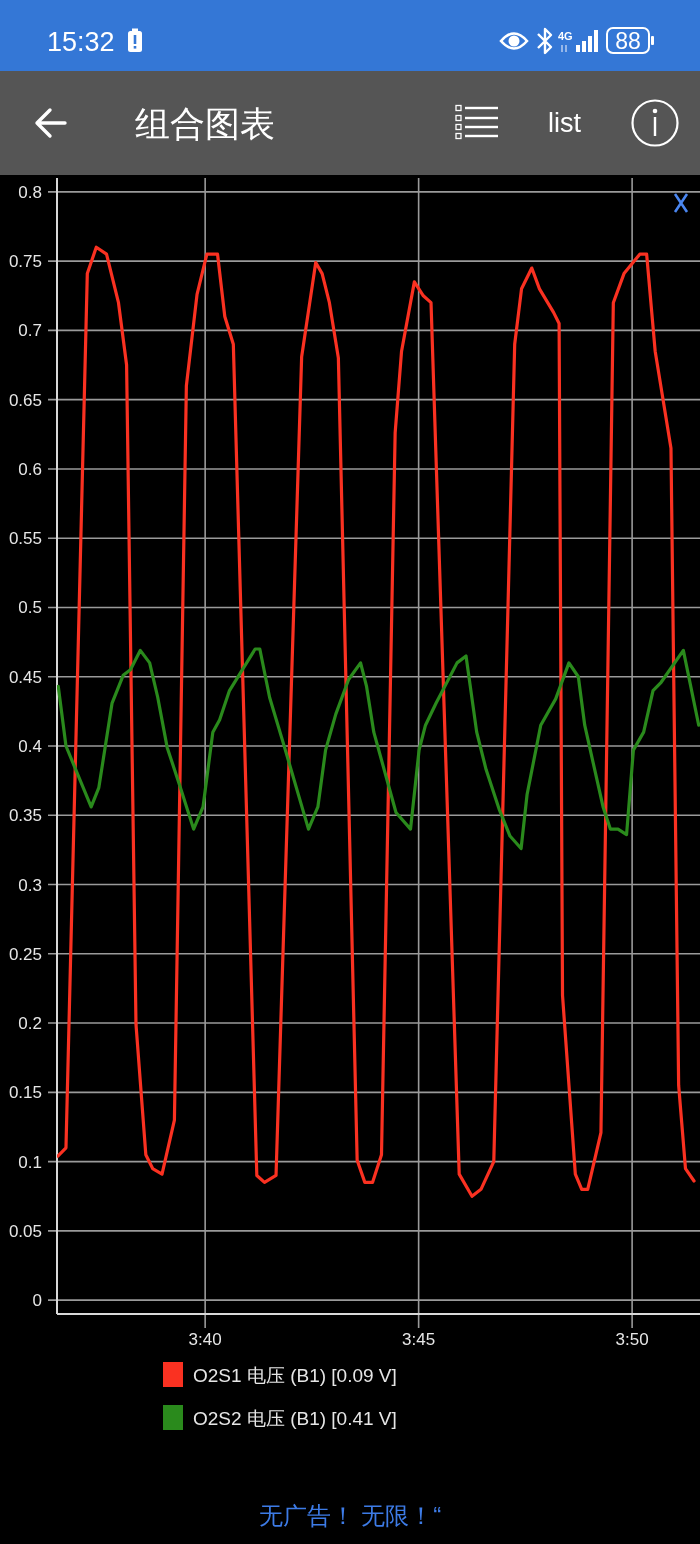  What do you see at coordinates (25, 400) in the screenshot?
I see `y-tick-label: 0.65` at bounding box center [25, 400].